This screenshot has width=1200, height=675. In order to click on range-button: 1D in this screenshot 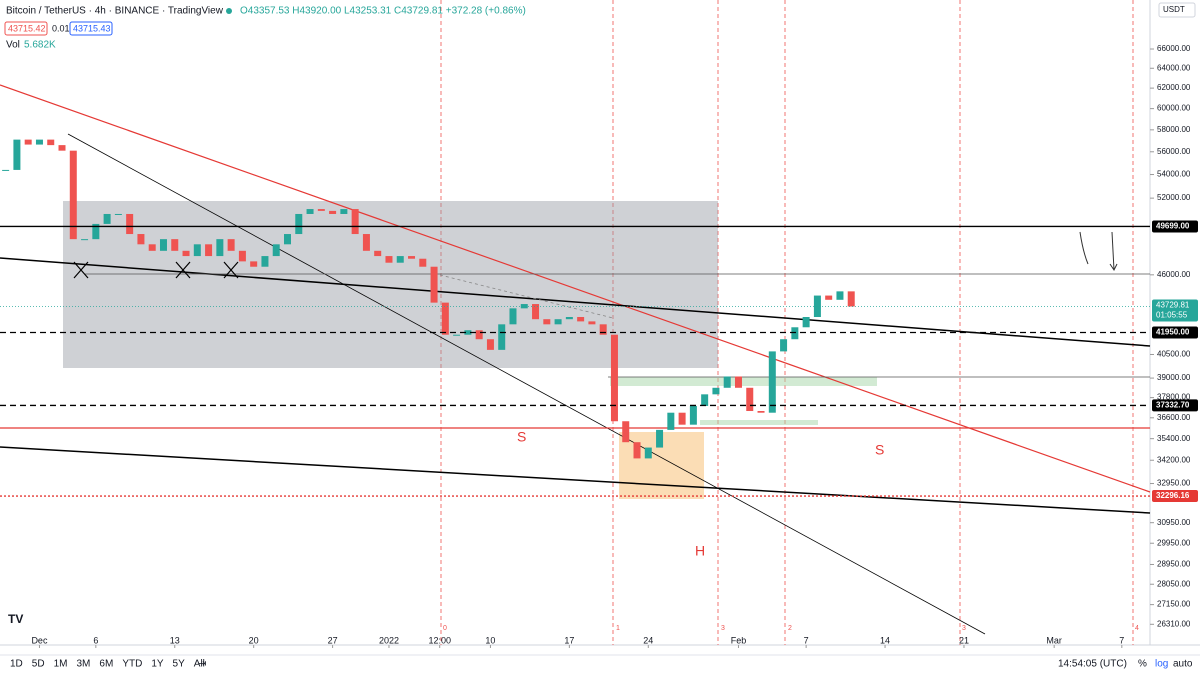, I will do `click(16, 664)`.